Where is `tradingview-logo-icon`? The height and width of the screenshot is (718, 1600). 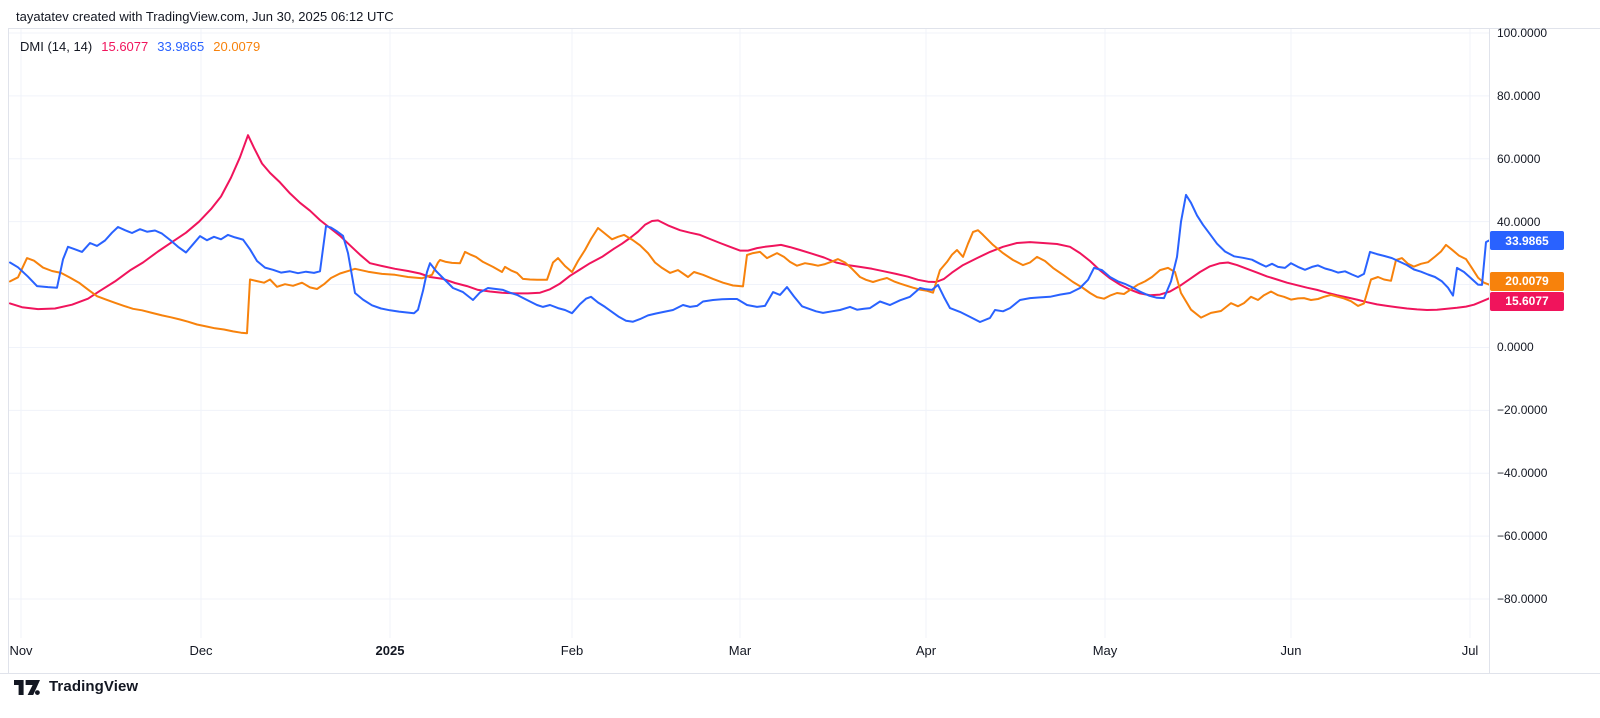 tradingview-logo-icon is located at coordinates (27, 686).